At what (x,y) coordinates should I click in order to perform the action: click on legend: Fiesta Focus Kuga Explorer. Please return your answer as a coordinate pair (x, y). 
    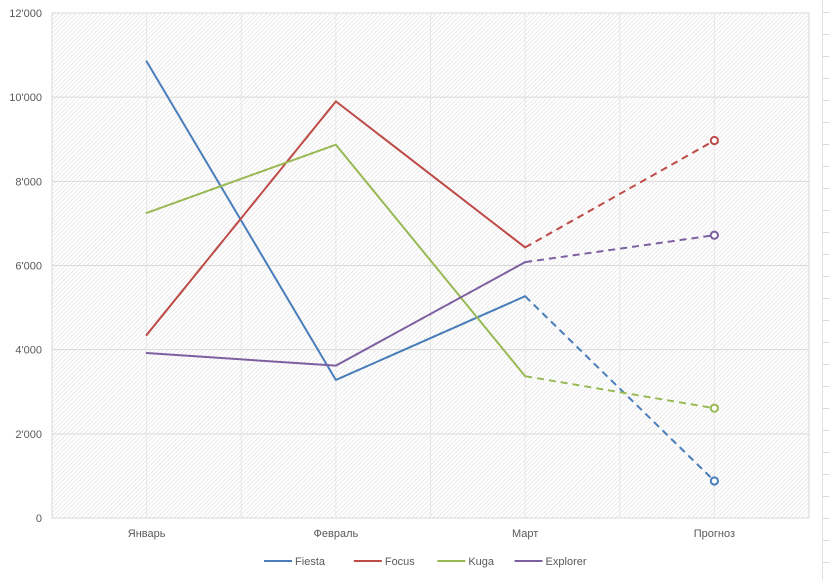
    Looking at the image, I should click on (425, 562).